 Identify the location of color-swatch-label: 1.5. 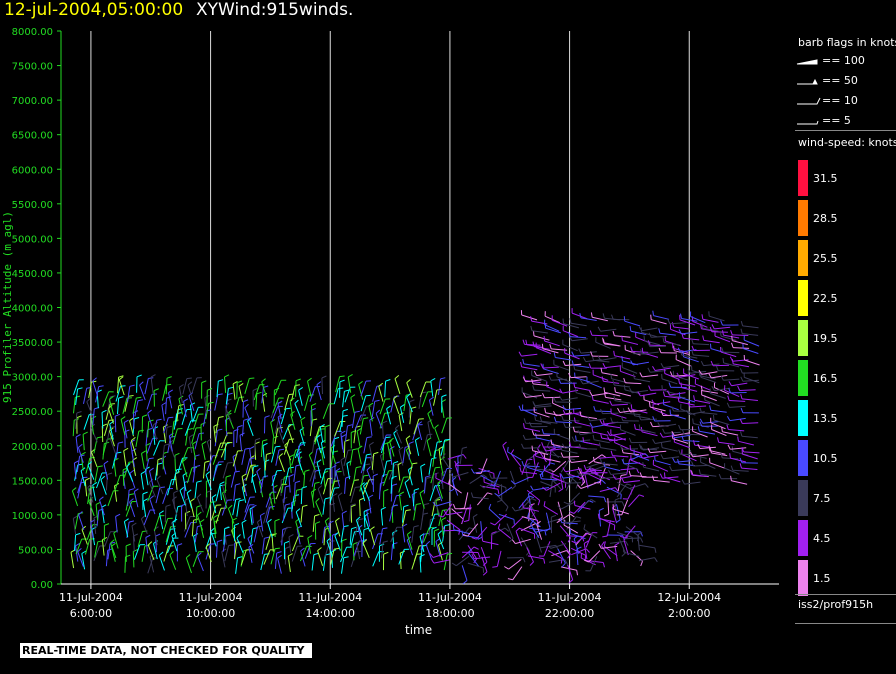
(822, 578).